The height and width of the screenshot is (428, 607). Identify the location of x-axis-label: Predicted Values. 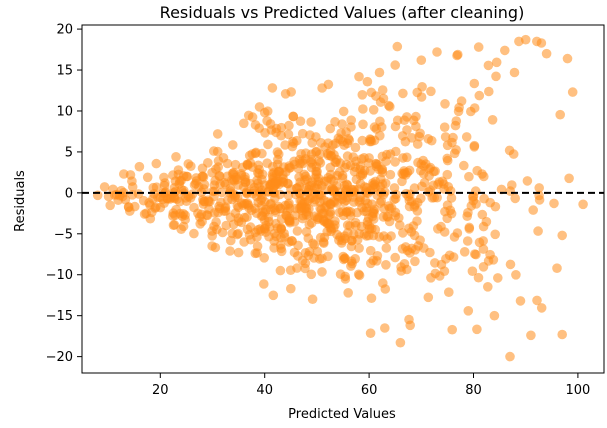
(342, 414).